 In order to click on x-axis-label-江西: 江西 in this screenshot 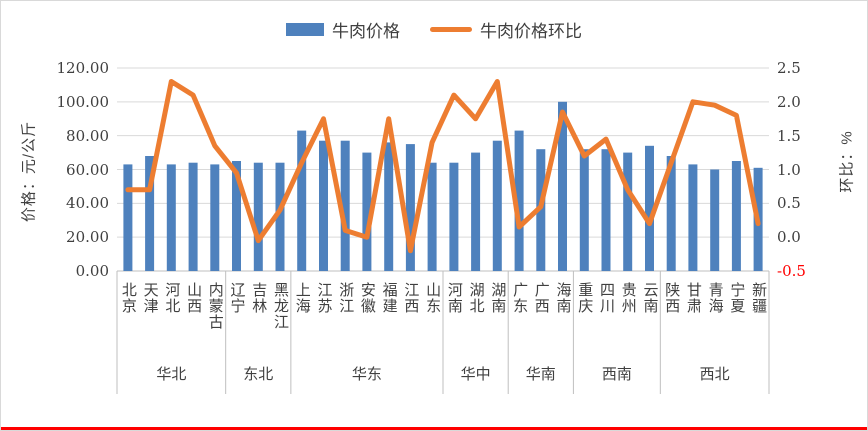, I will do `click(411, 298)`.